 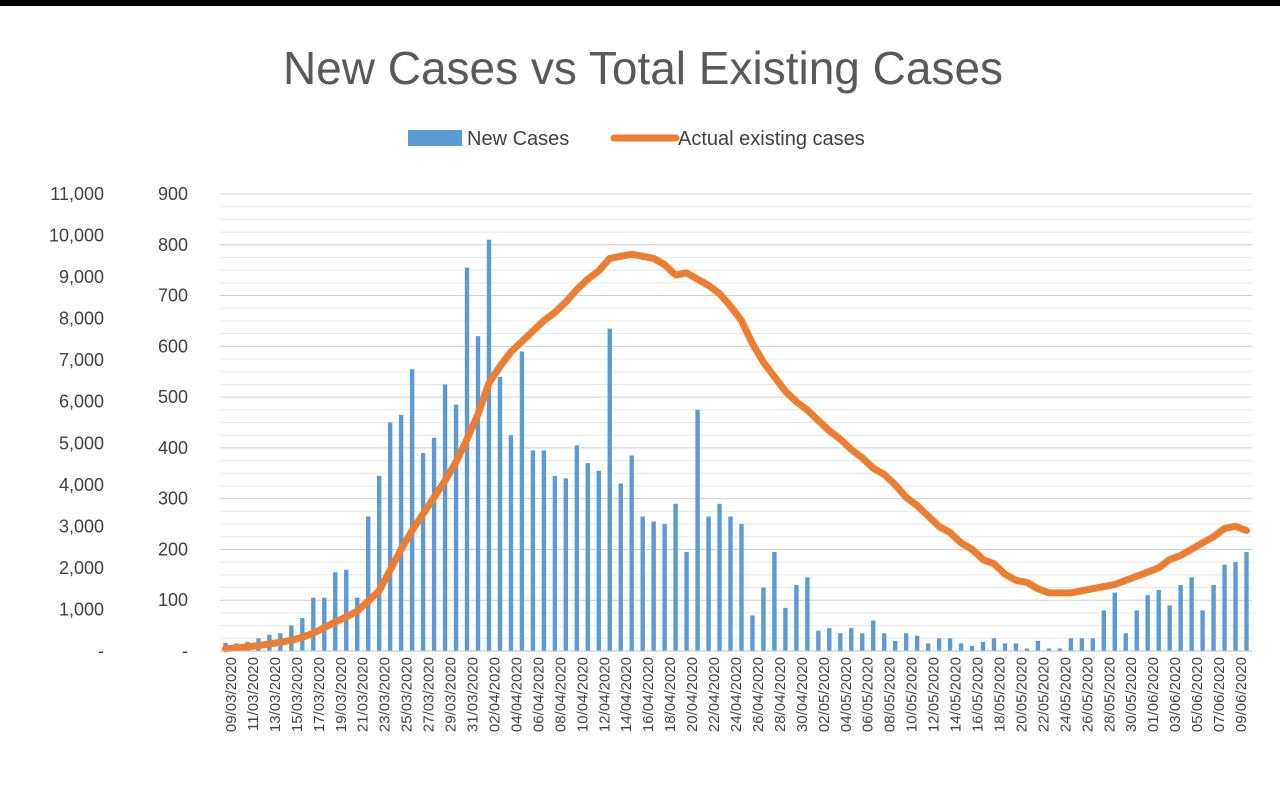 What do you see at coordinates (1087, 694) in the screenshot?
I see `x-tick-label: 26/05/2020` at bounding box center [1087, 694].